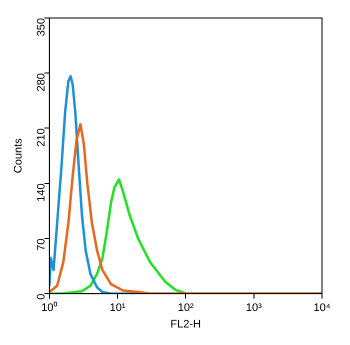  I want to click on y-tick-label: 70, so click(41, 244).